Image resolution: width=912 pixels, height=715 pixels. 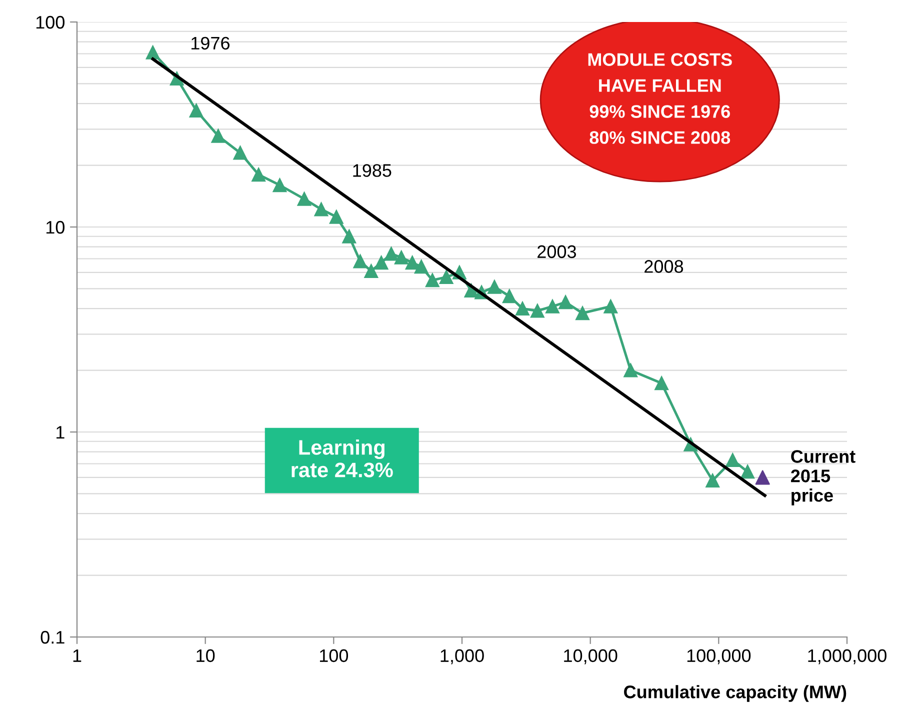 What do you see at coordinates (52, 637) in the screenshot?
I see `y-tick-label: 0.1` at bounding box center [52, 637].